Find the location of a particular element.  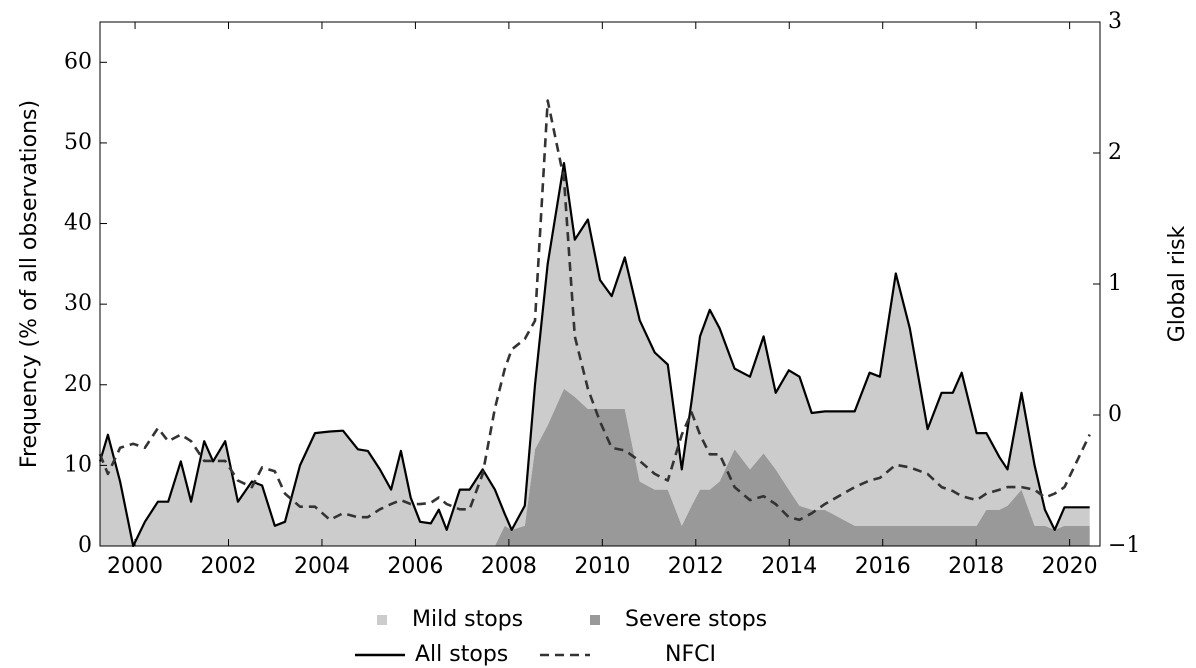

x-tick-label: 2000 is located at coordinates (135, 566).